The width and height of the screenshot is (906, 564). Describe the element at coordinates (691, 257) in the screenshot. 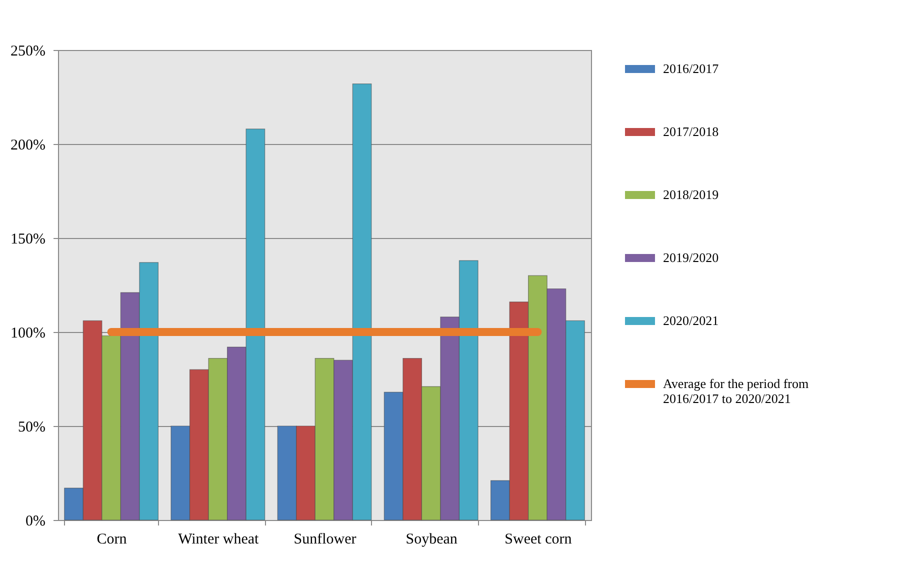

I see `legend-label: 2019/2020` at that location.